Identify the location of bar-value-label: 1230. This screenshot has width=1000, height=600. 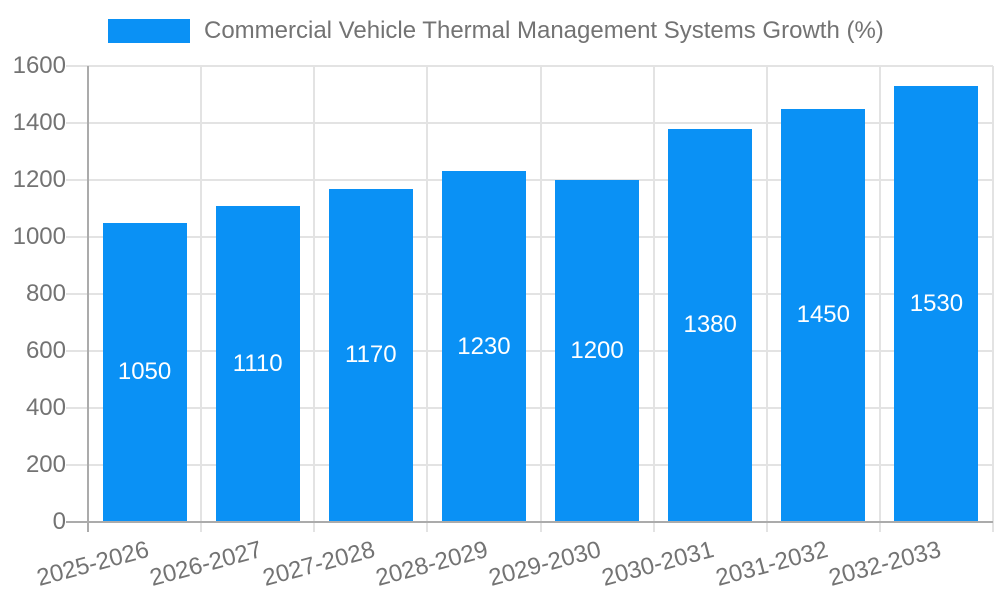
(484, 346).